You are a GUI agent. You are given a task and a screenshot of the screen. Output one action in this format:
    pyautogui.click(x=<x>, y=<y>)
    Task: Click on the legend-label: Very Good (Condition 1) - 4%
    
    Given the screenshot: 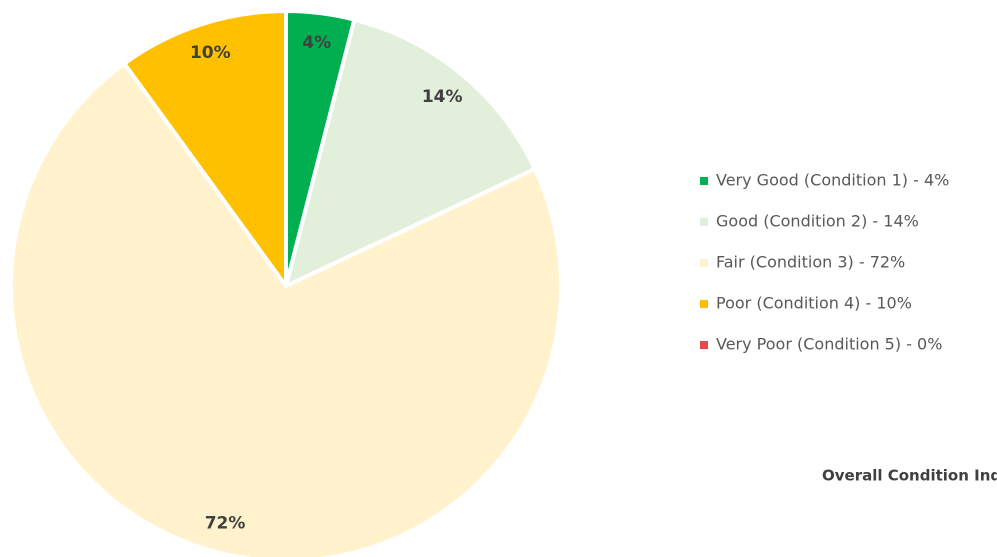 What is the action you would take?
    pyautogui.click(x=832, y=180)
    